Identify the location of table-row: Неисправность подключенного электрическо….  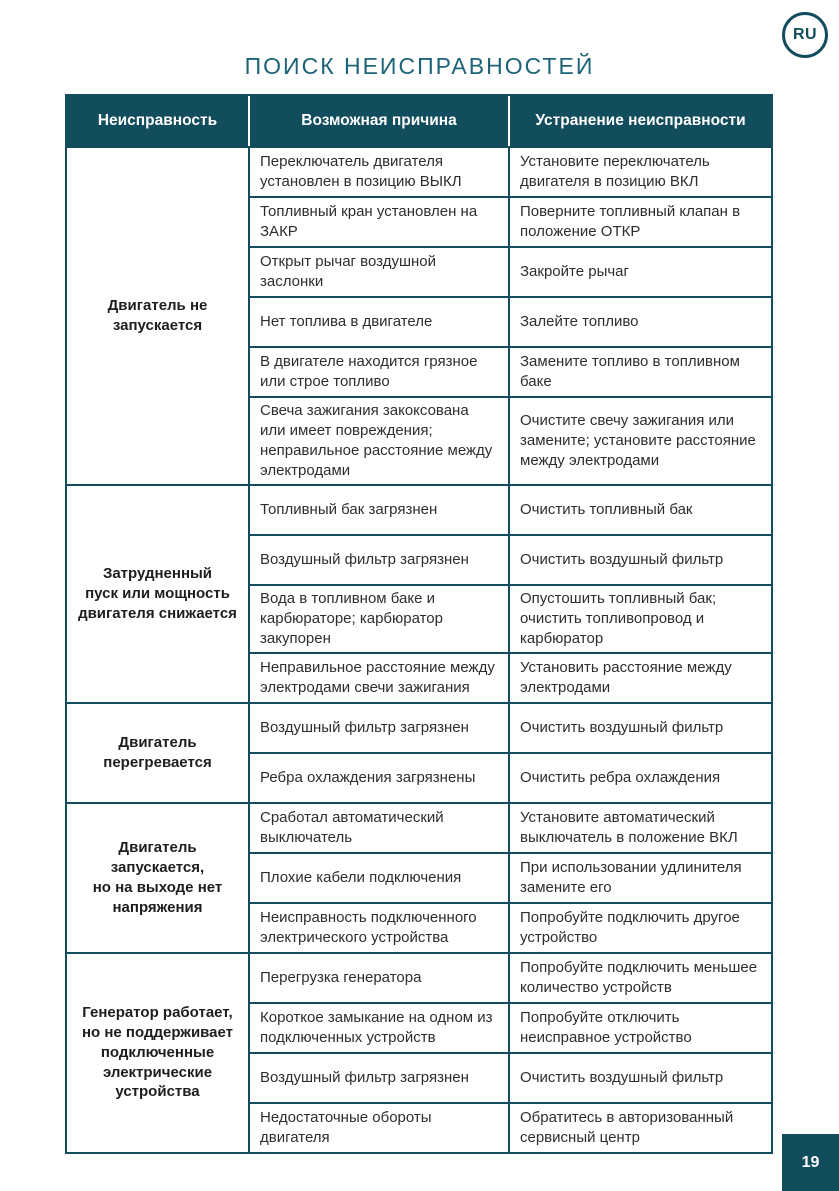
(419, 927).